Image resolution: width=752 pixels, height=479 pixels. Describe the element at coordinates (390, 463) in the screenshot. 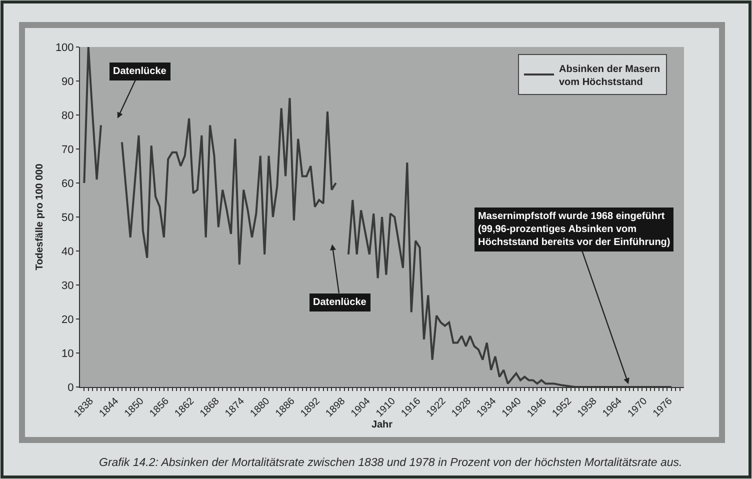

I see `text: Grafik 14.2: Absinken der Mortalitätsrate zwischen 1838 und 1978 in Prozent von der höchsten Mortalitätsrate aus.` at that location.